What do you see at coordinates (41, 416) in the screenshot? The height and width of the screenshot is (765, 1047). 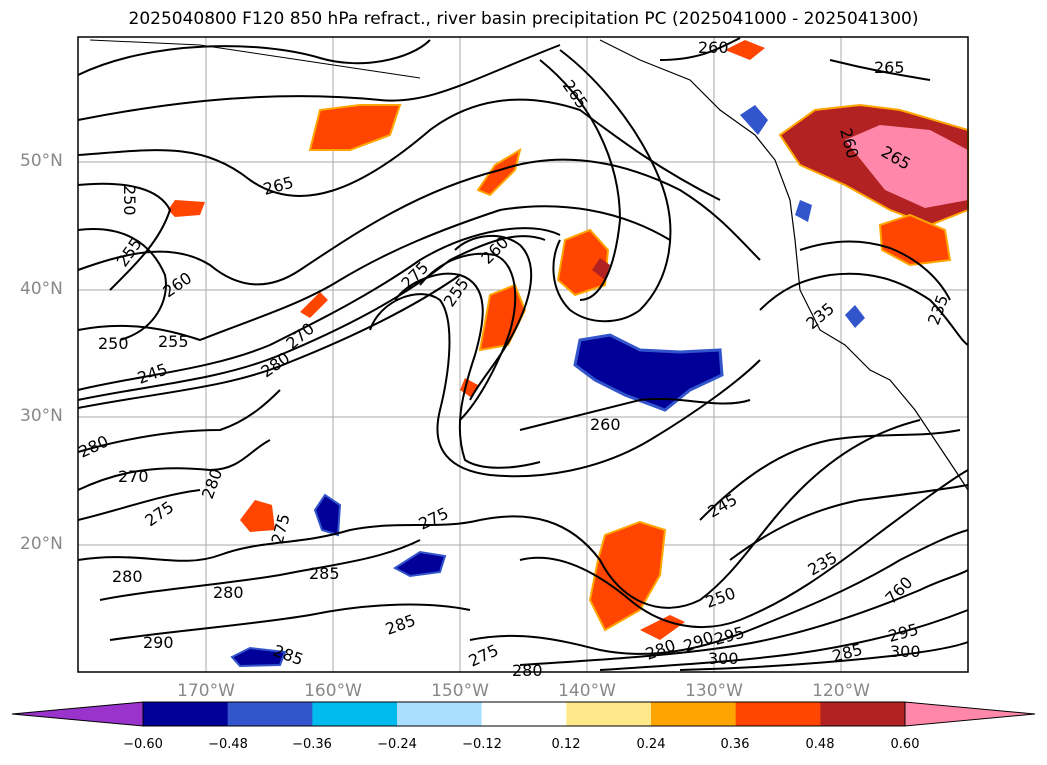 I see `lat-label: 30°N` at bounding box center [41, 416].